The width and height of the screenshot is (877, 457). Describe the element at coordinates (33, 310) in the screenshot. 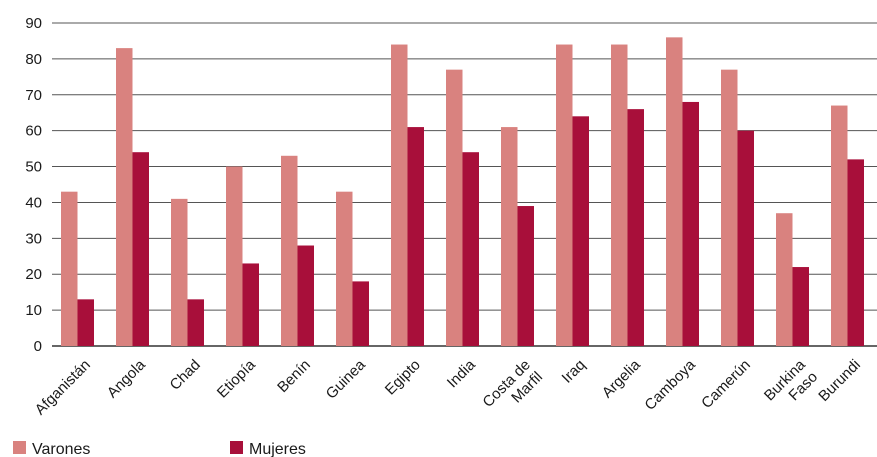

I see `y-tick-label: 10` at that location.